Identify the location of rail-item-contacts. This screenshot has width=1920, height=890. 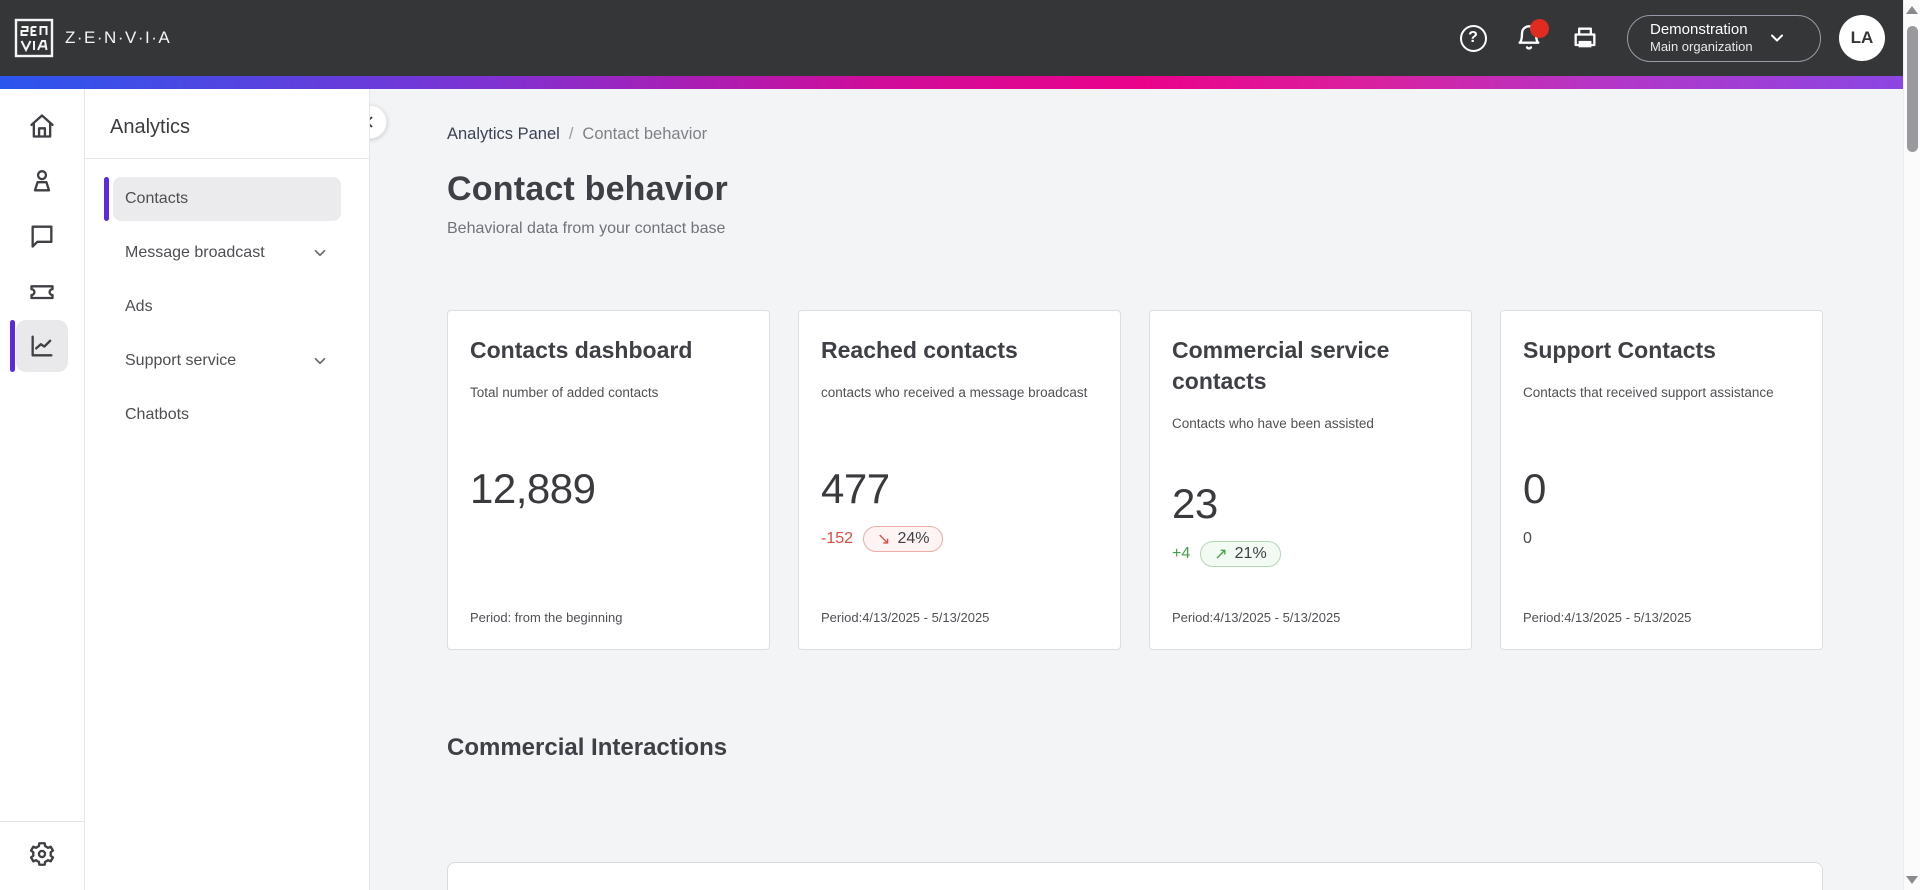
(42, 181).